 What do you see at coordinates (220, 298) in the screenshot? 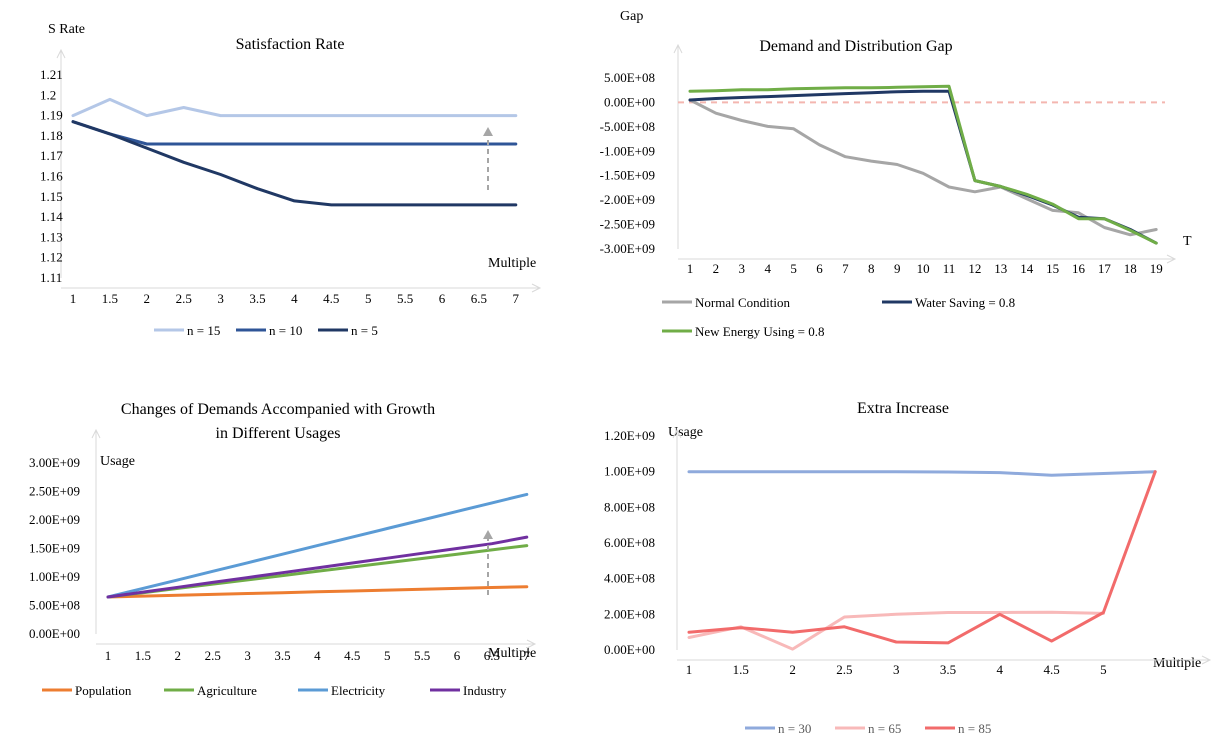
I see `chart1-x-tick-label: 3` at bounding box center [220, 298].